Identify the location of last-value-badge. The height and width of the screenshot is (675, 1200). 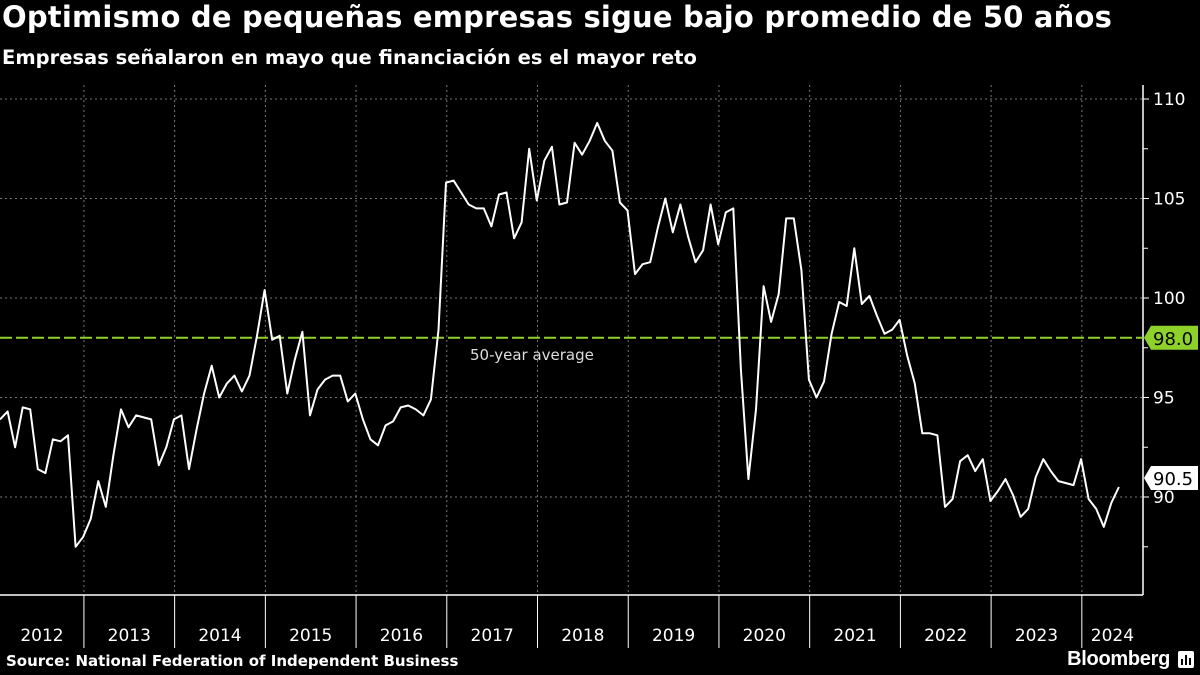
(1171, 478).